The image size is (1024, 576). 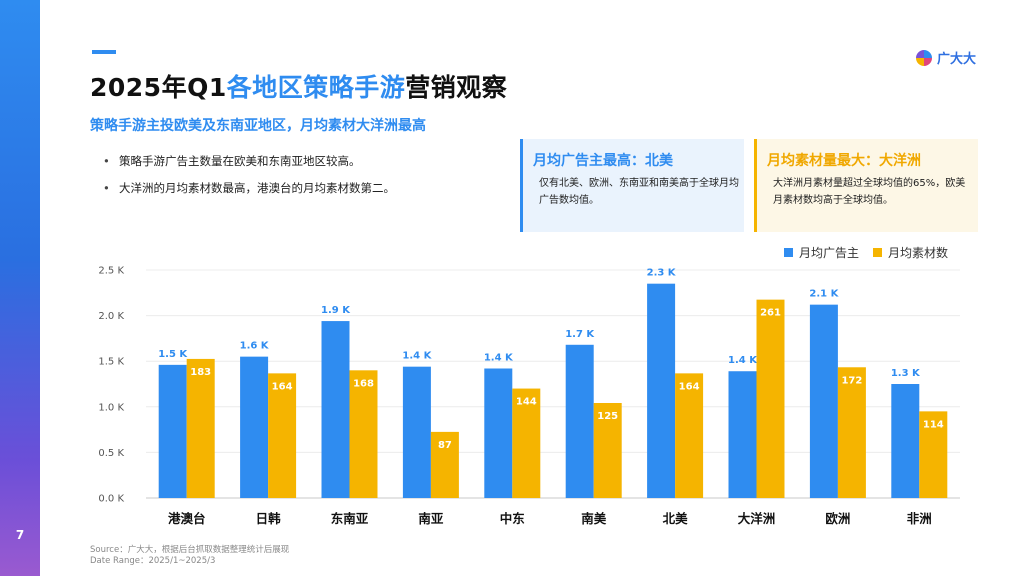 I want to click on x-tick-label: 非洲, so click(x=919, y=518).